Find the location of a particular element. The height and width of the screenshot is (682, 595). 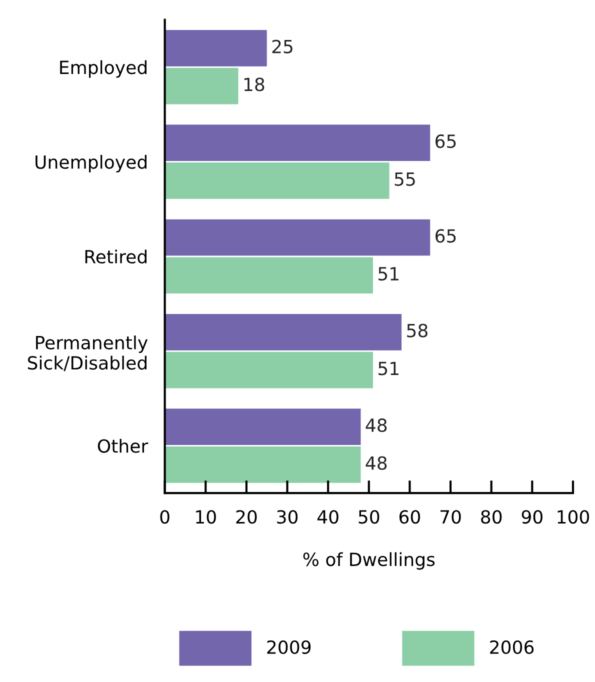

data-label: 55 is located at coordinates (404, 179).